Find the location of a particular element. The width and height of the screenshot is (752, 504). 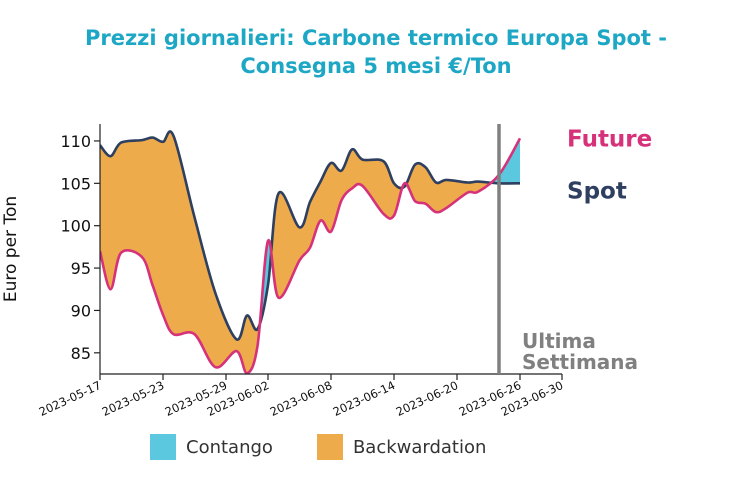

y-tick-label: 95 is located at coordinates (81, 268).